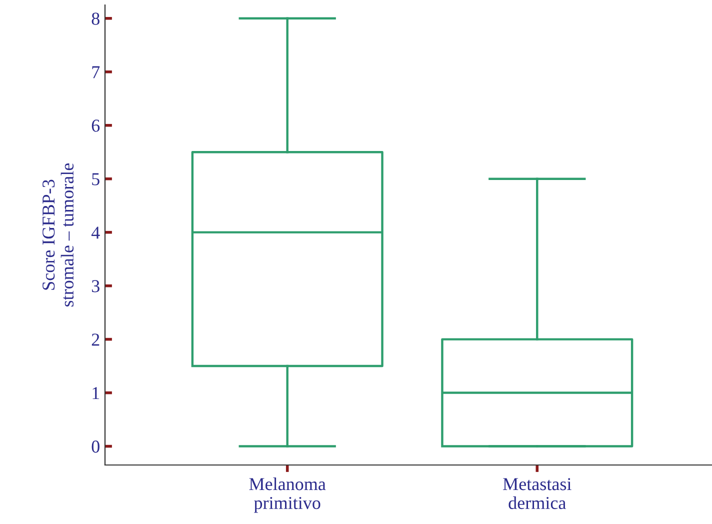 The width and height of the screenshot is (712, 524). What do you see at coordinates (96, 126) in the screenshot?
I see `y-tick-label: 6` at bounding box center [96, 126].